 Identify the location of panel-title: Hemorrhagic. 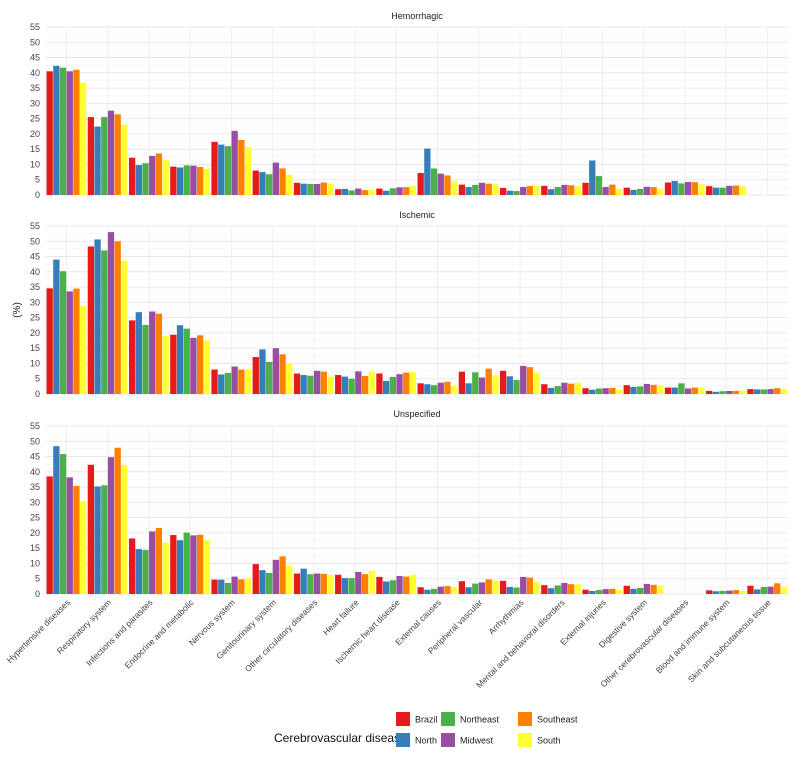
(417, 16).